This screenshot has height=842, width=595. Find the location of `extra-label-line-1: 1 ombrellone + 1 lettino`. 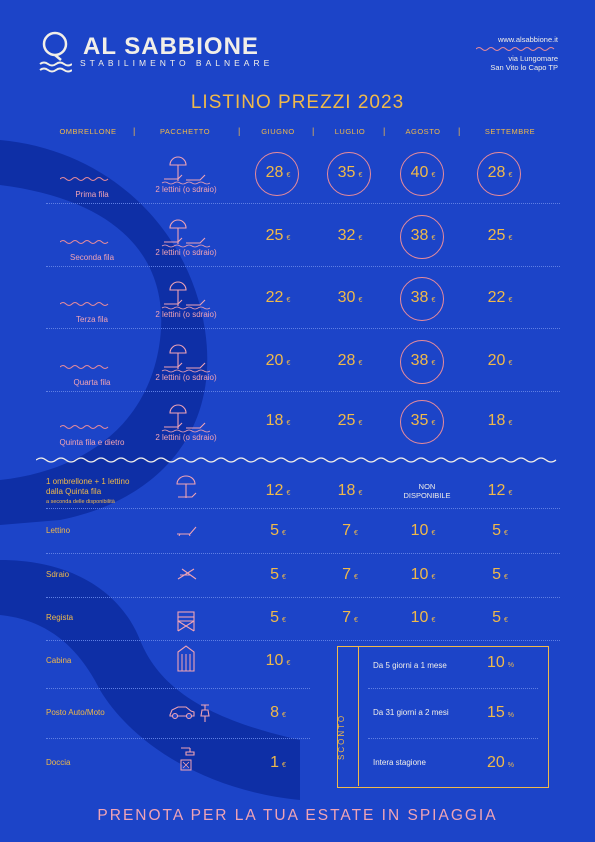

extra-label-line-1: 1 ombrellone + 1 lettino is located at coordinates (88, 481).